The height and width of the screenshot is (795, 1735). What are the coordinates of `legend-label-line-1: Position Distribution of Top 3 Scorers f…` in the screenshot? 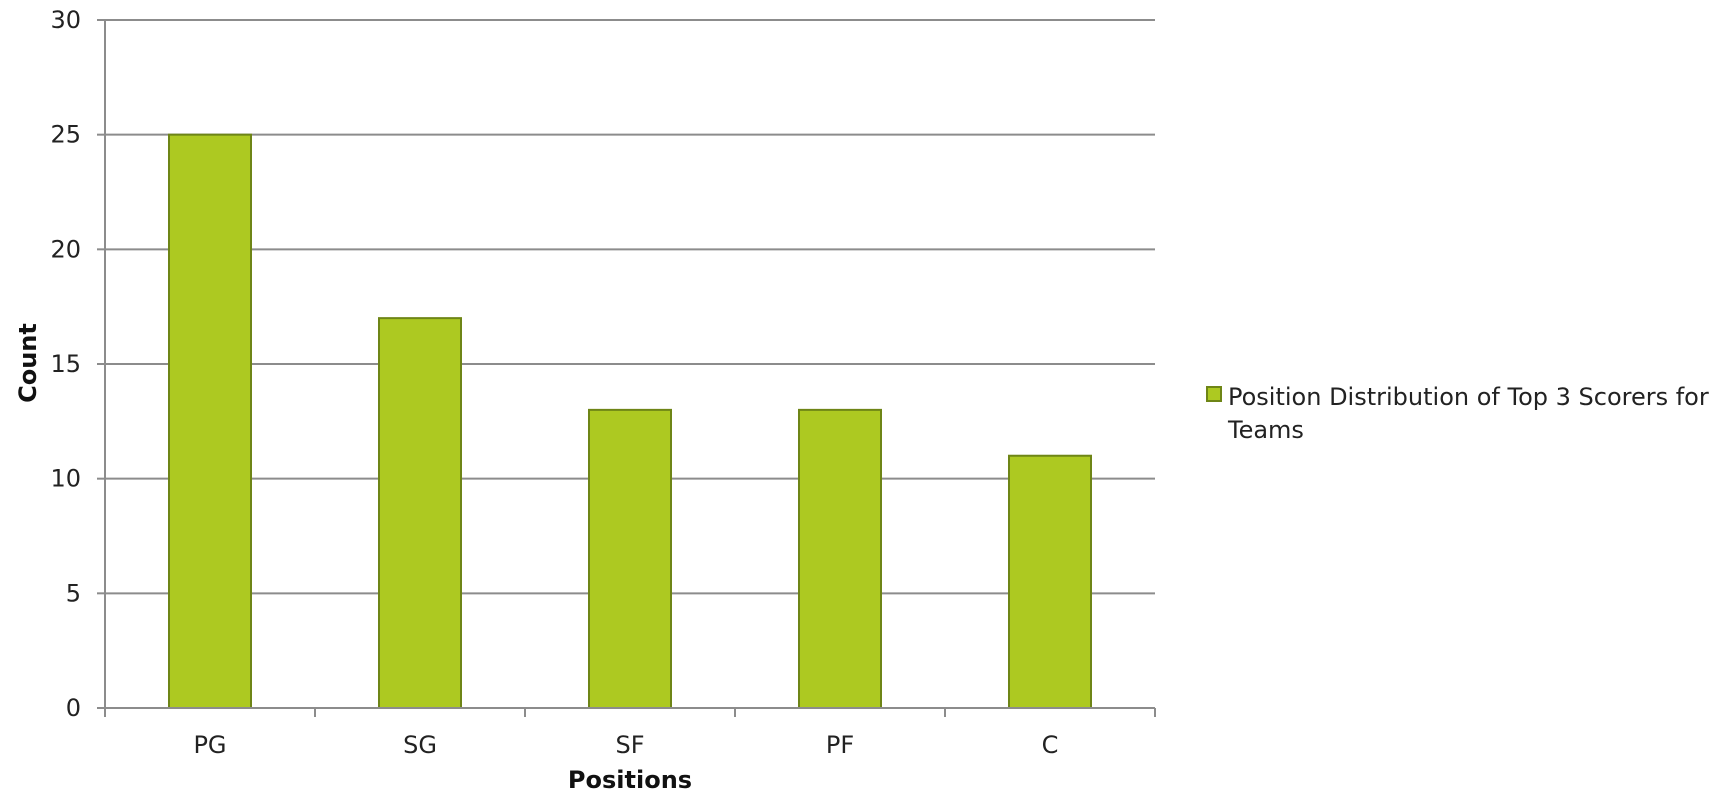 It's located at (1468, 397).